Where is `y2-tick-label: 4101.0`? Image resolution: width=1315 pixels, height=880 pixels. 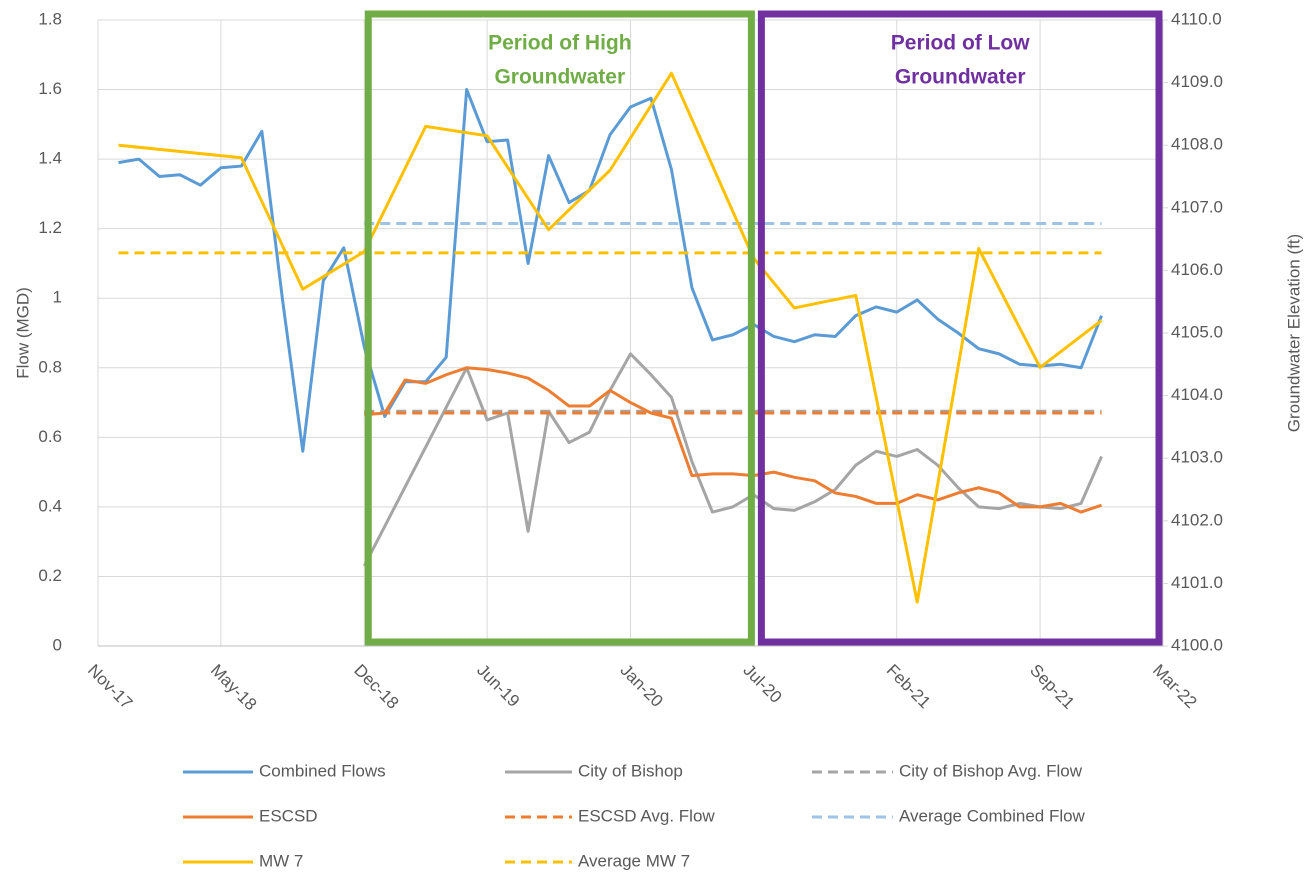 y2-tick-label: 4101.0 is located at coordinates (1197, 582).